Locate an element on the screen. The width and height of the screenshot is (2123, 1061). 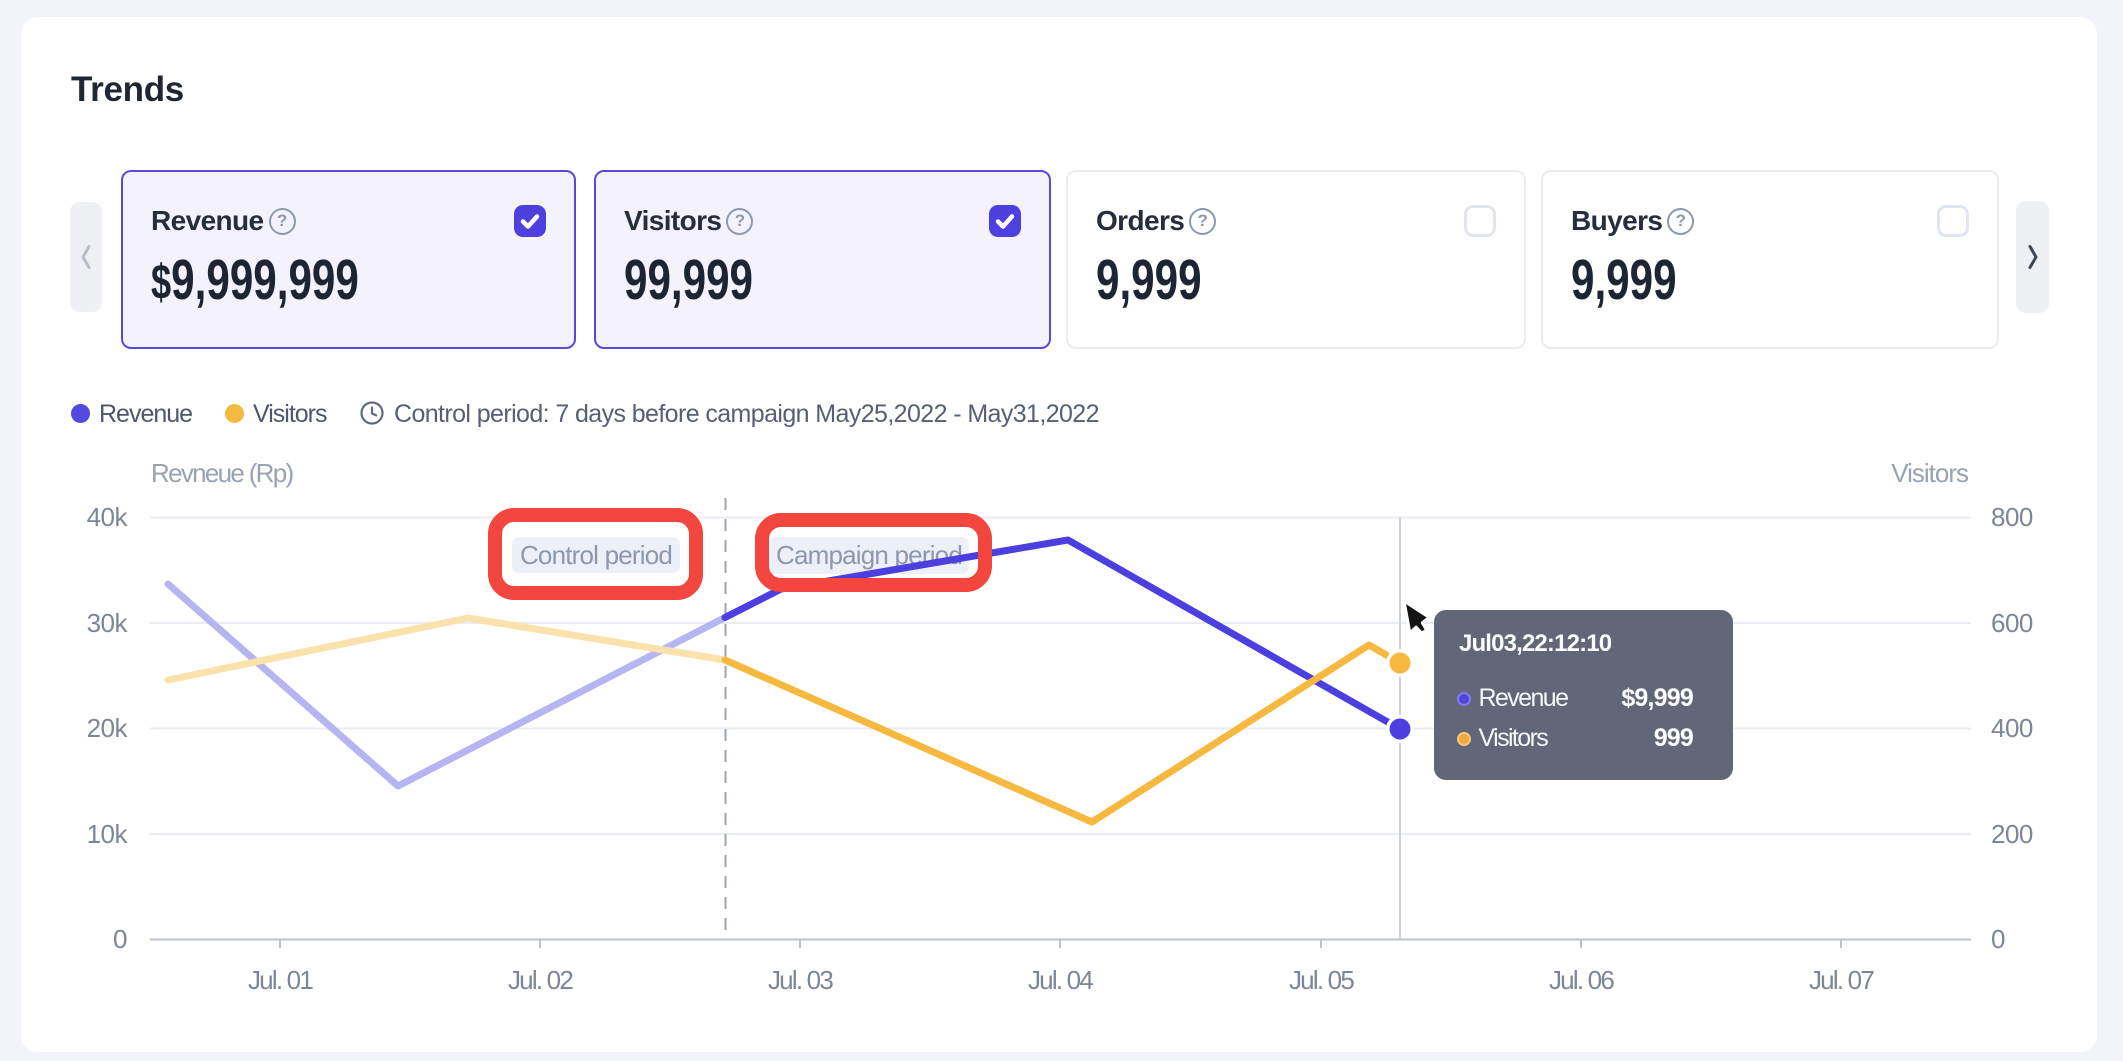
svg-text: Jul. 01 is located at coordinates (280, 980).